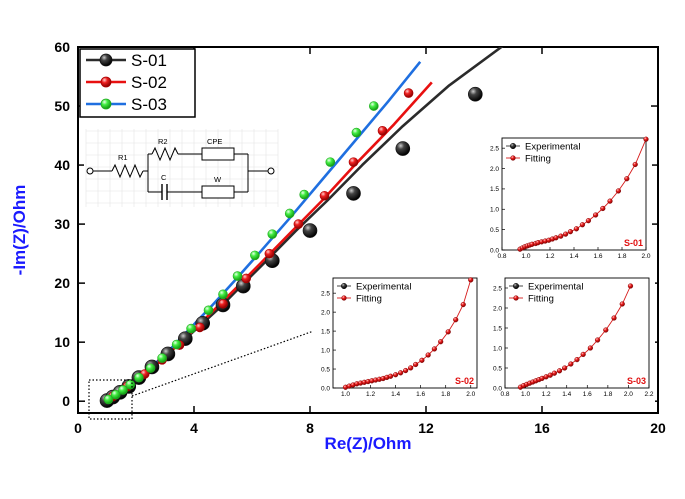  Describe the element at coordinates (636, 381) in the screenshot. I see `inset-sample-label: S-03` at that location.